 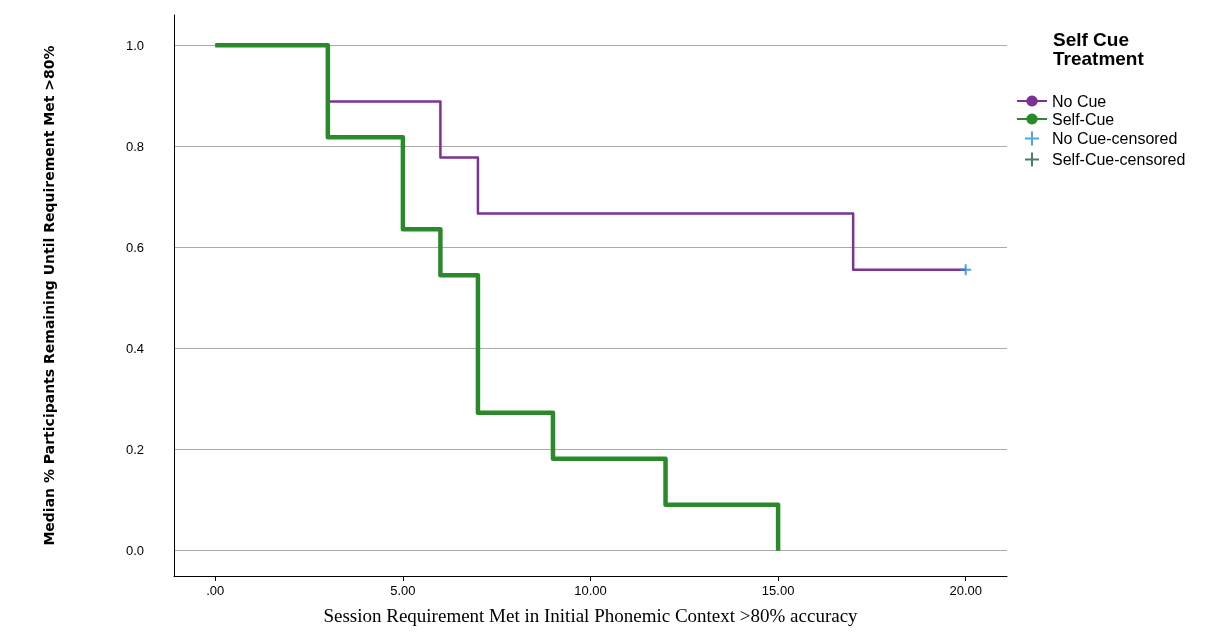 I want to click on y-tick-label: 0.6, so click(x=134, y=247).